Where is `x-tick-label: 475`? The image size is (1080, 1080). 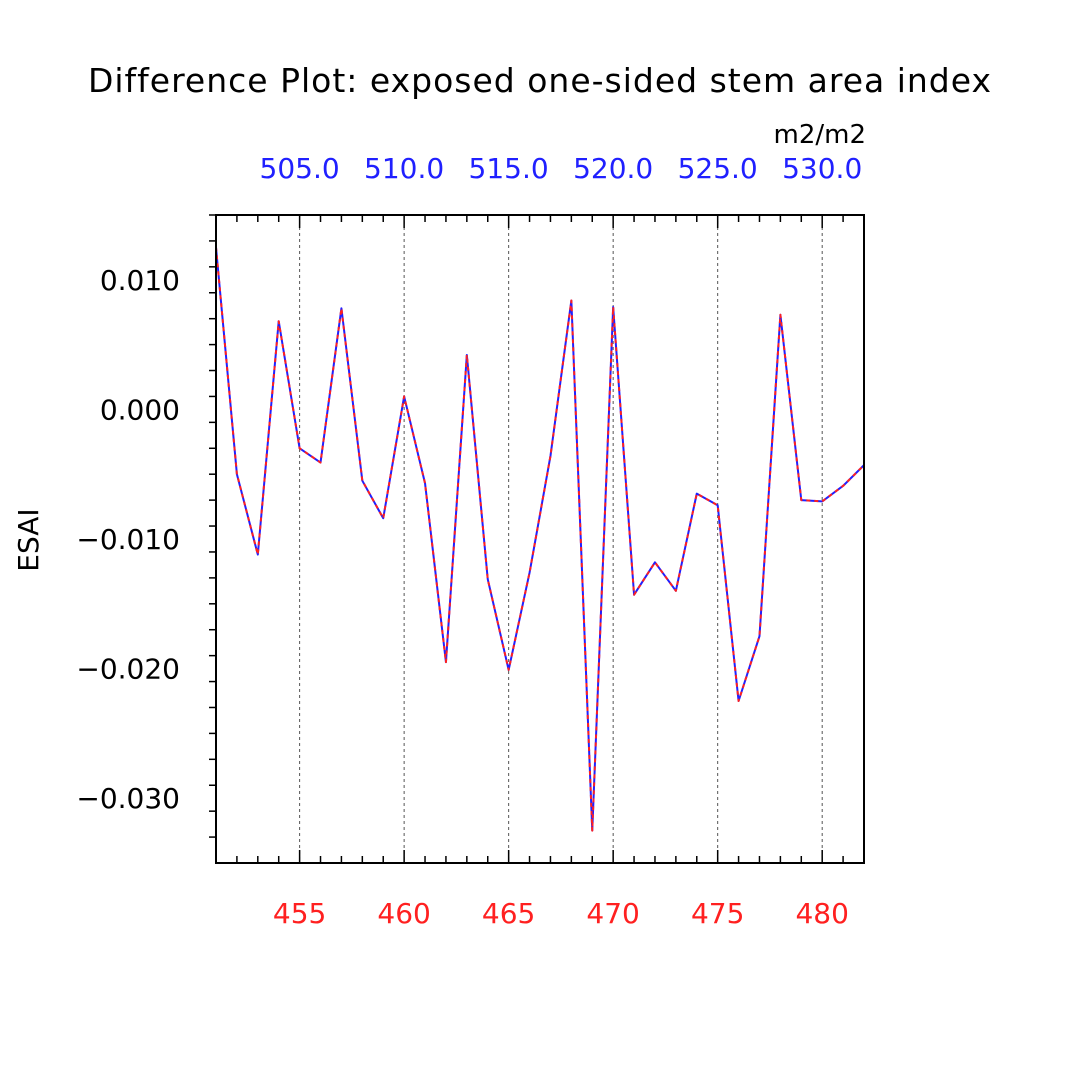
x-tick-label: 475 is located at coordinates (717, 913).